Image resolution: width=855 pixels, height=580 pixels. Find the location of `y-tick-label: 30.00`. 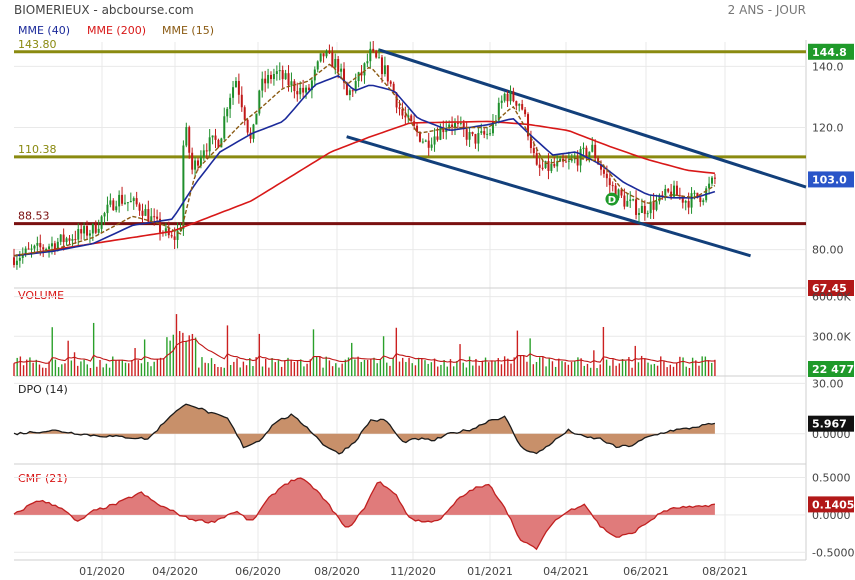

y-tick-label: 30.00 is located at coordinates (828, 383).